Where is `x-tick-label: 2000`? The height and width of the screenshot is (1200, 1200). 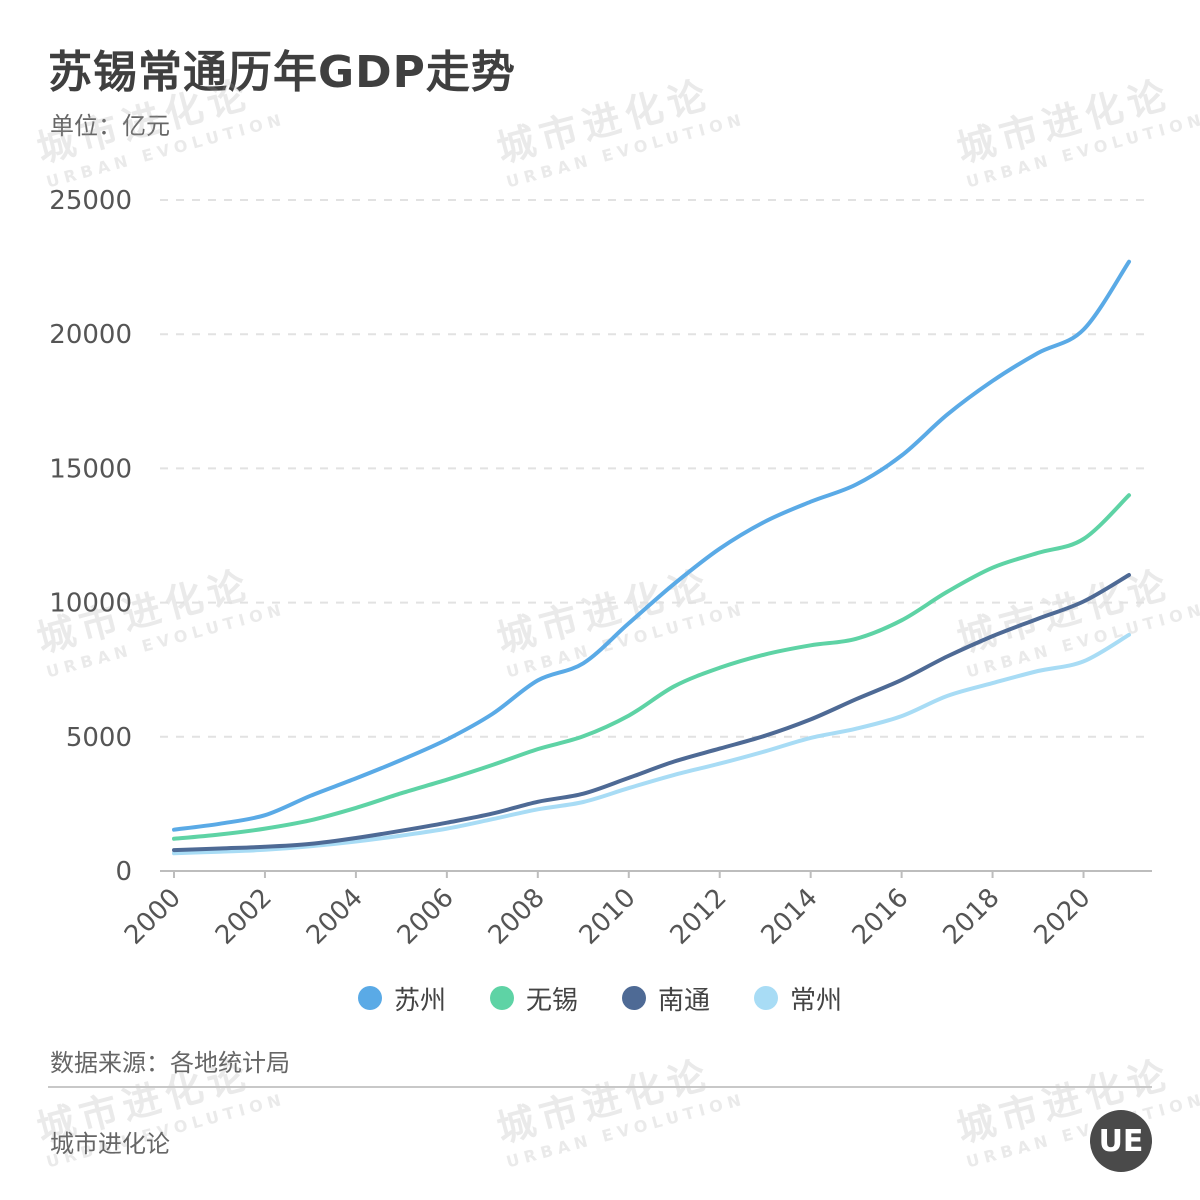
x-tick-label: 2000 is located at coordinates (153, 917).